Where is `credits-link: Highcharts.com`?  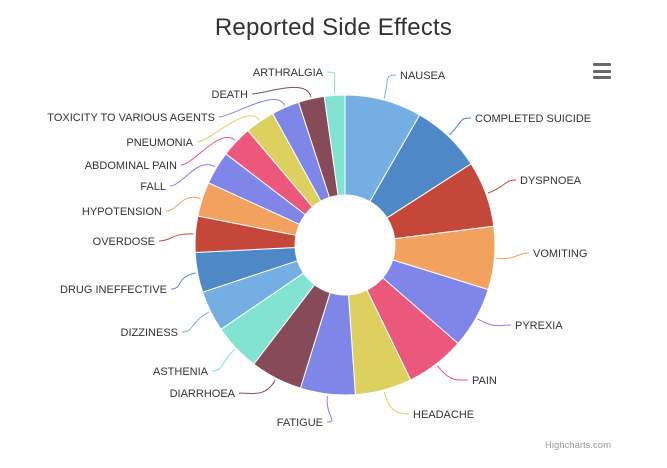 credits-link: Highcharts.com is located at coordinates (578, 445).